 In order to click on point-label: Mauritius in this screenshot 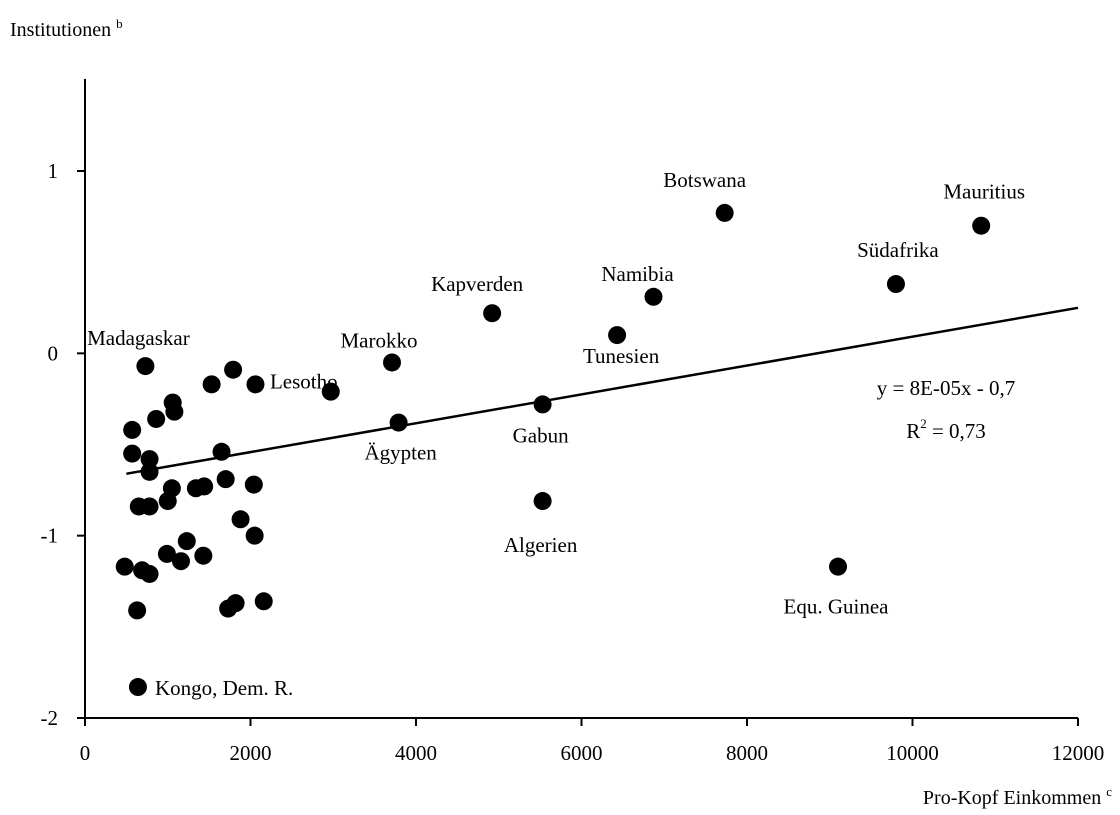, I will do `click(984, 192)`.